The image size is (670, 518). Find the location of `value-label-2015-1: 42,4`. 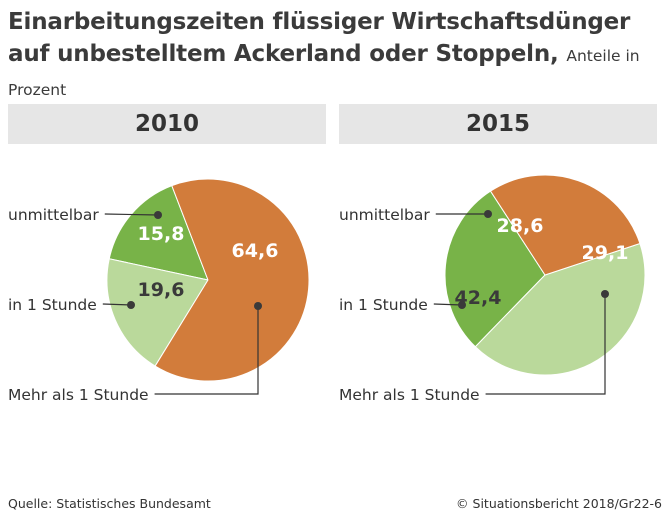

value-label-2015-1: 42,4 is located at coordinates (478, 298).